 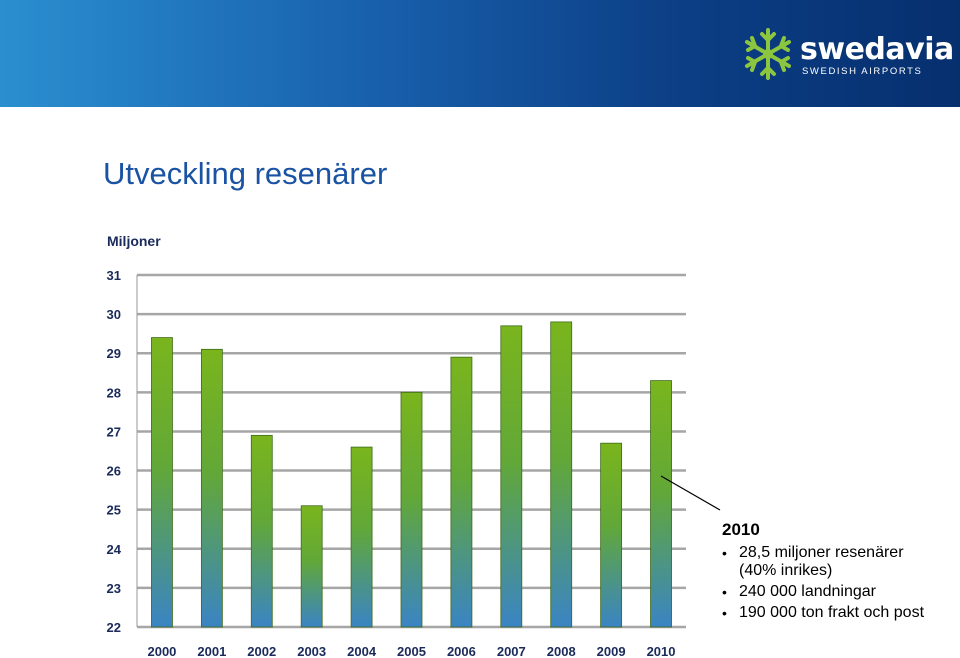 What do you see at coordinates (661, 651) in the screenshot?
I see `x-tick-label: 2010` at bounding box center [661, 651].